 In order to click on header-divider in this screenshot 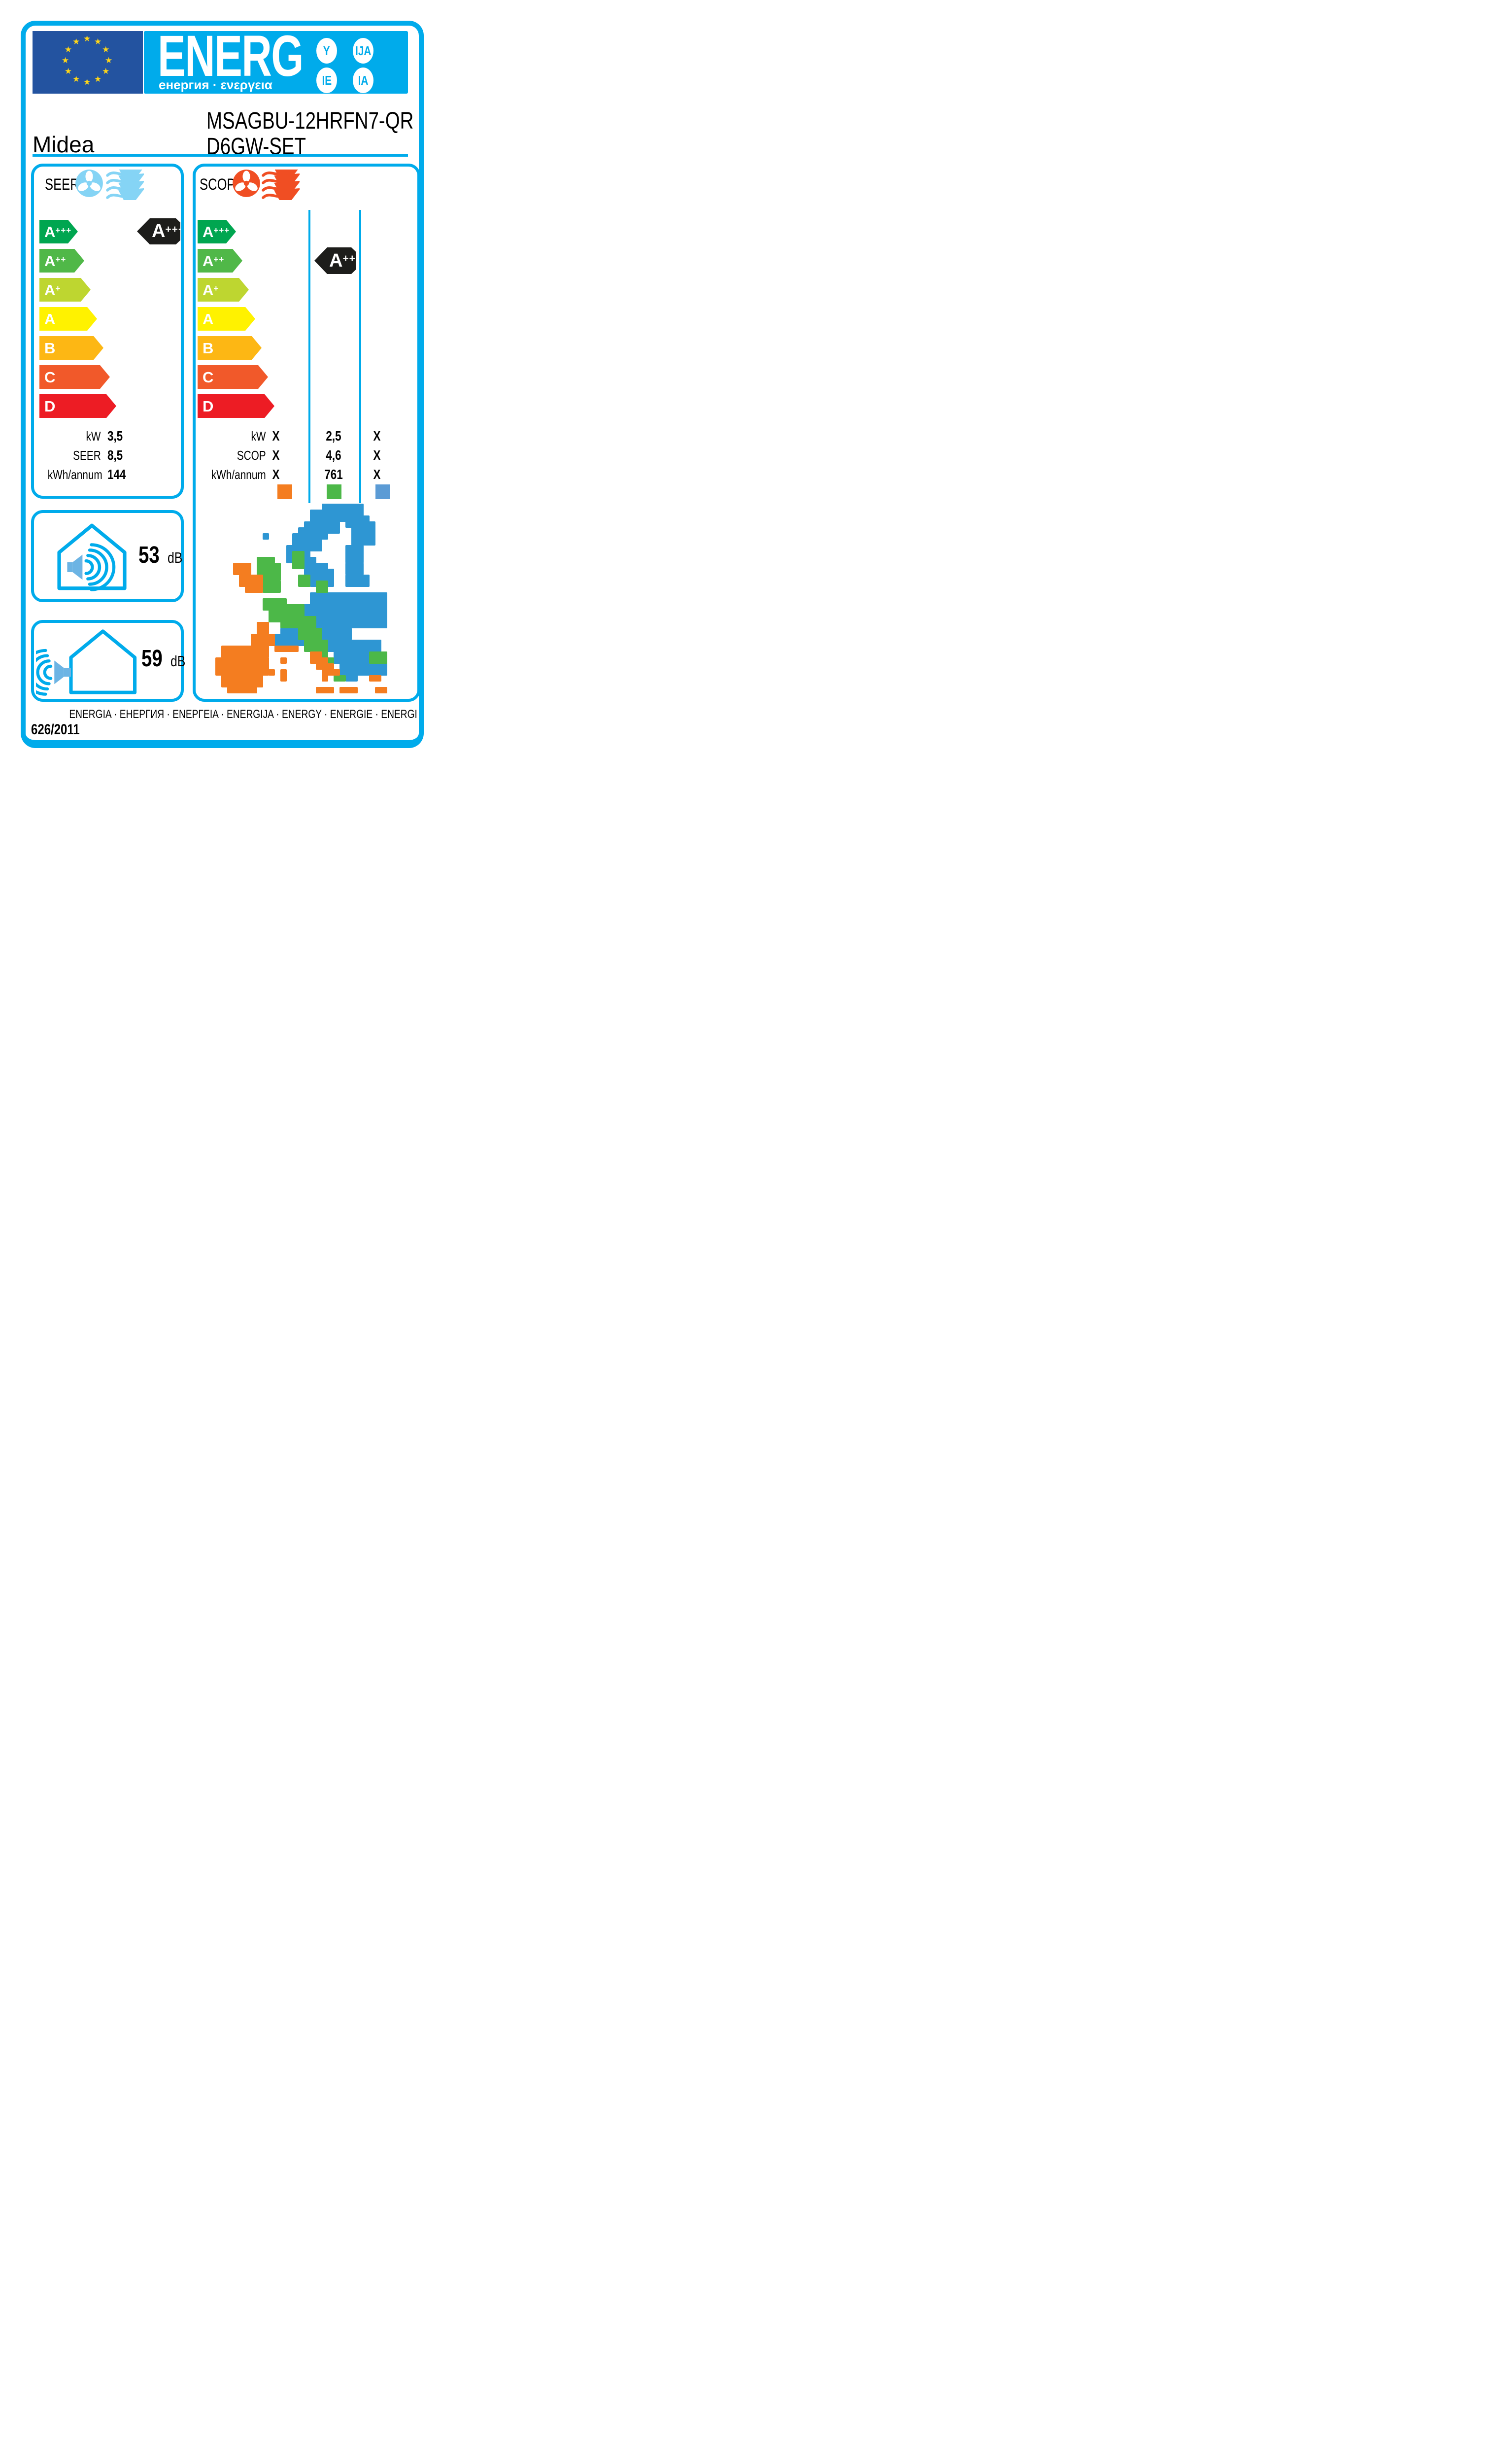, I will do `click(221, 155)`.